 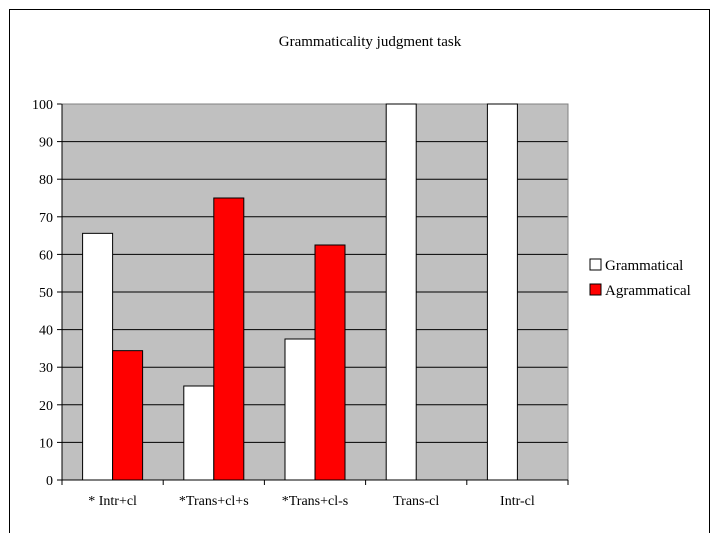 What do you see at coordinates (315, 501) in the screenshot?
I see `x-tick-label: *Trans+cl-s` at bounding box center [315, 501].